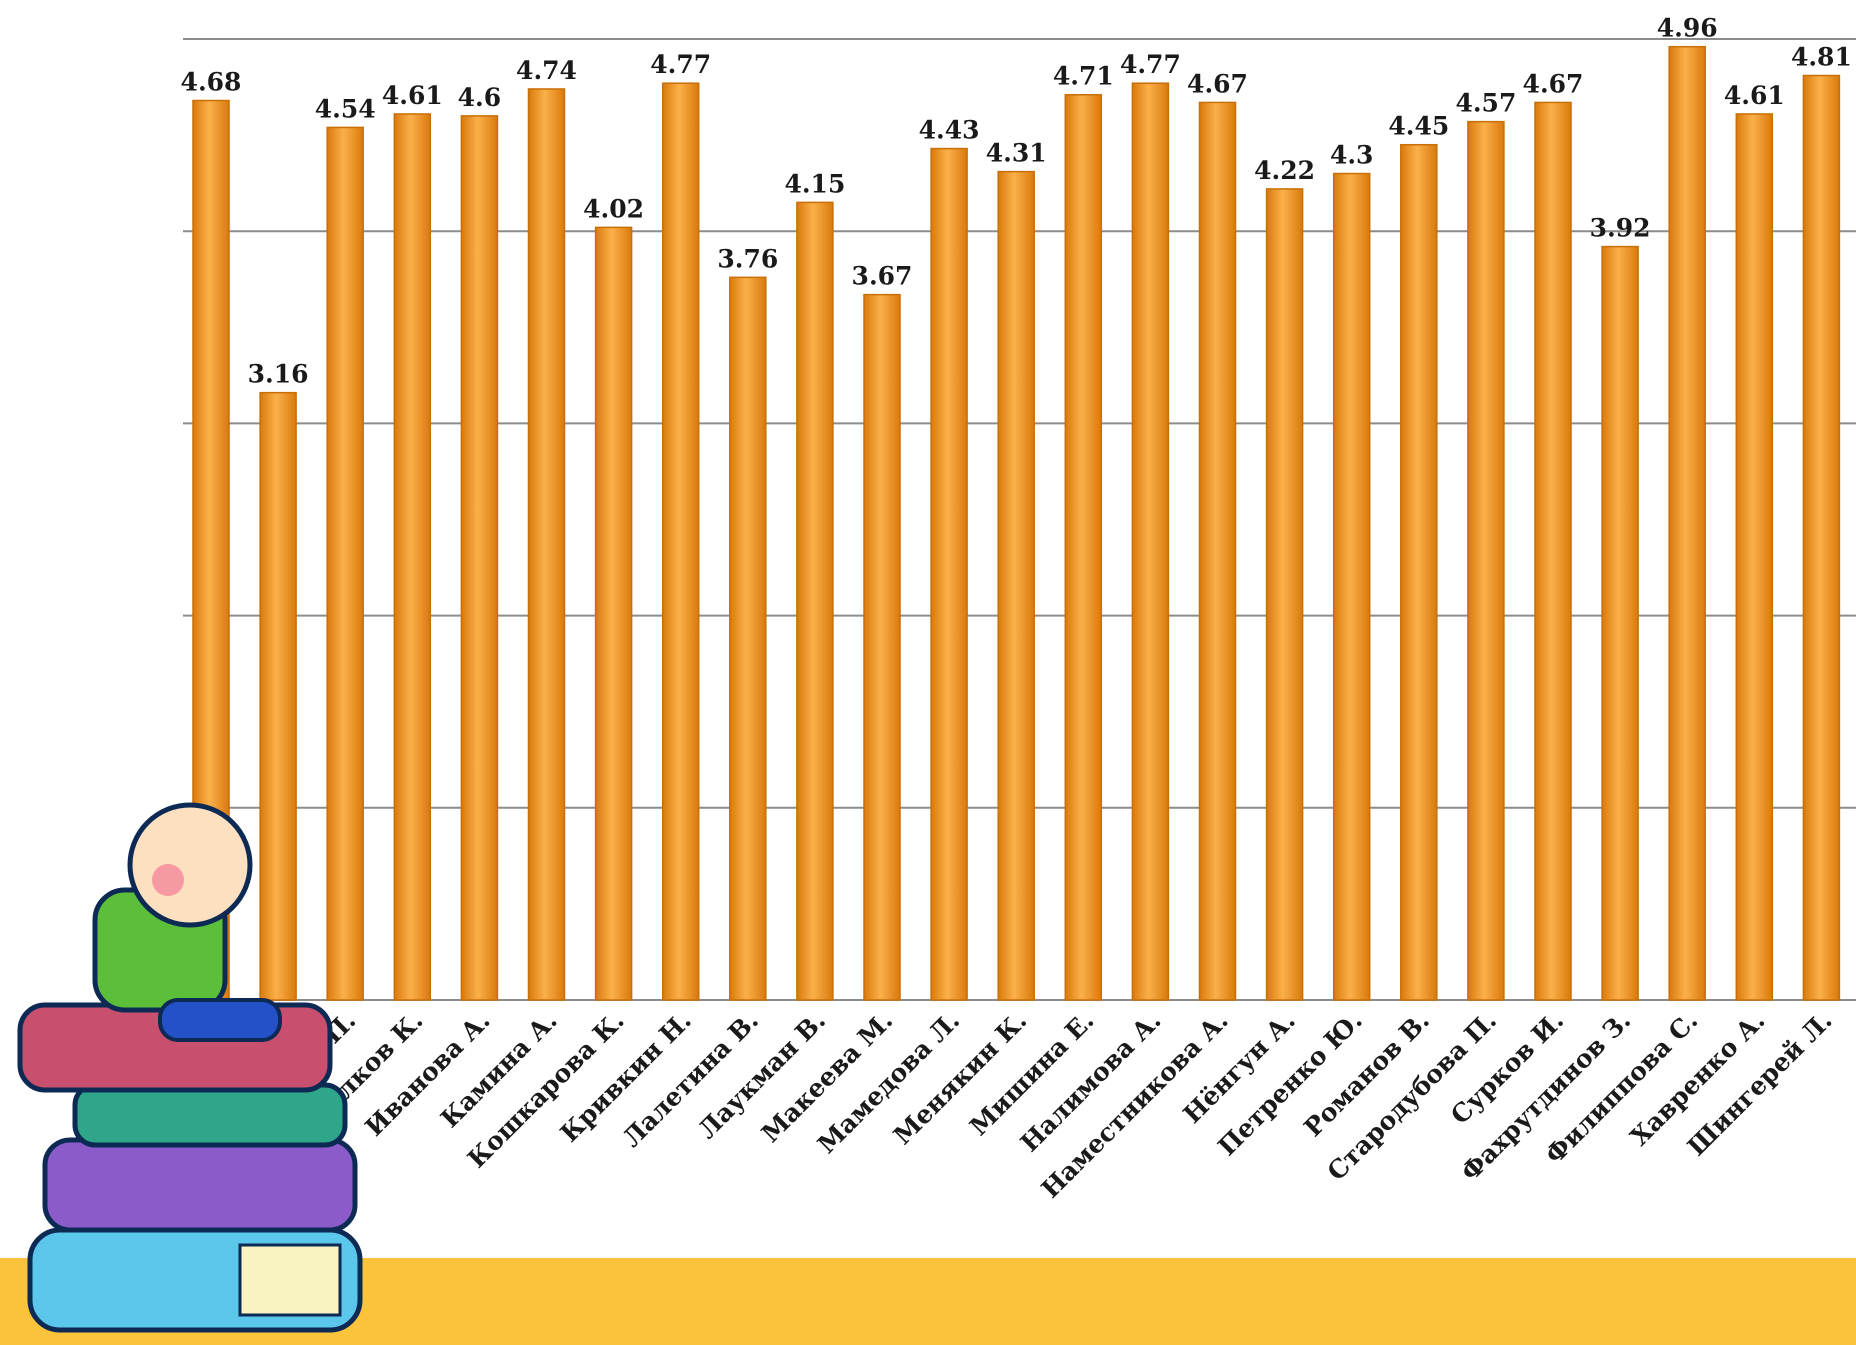 The height and width of the screenshot is (1345, 1856). I want to click on data-label: 4.74, so click(546, 70).